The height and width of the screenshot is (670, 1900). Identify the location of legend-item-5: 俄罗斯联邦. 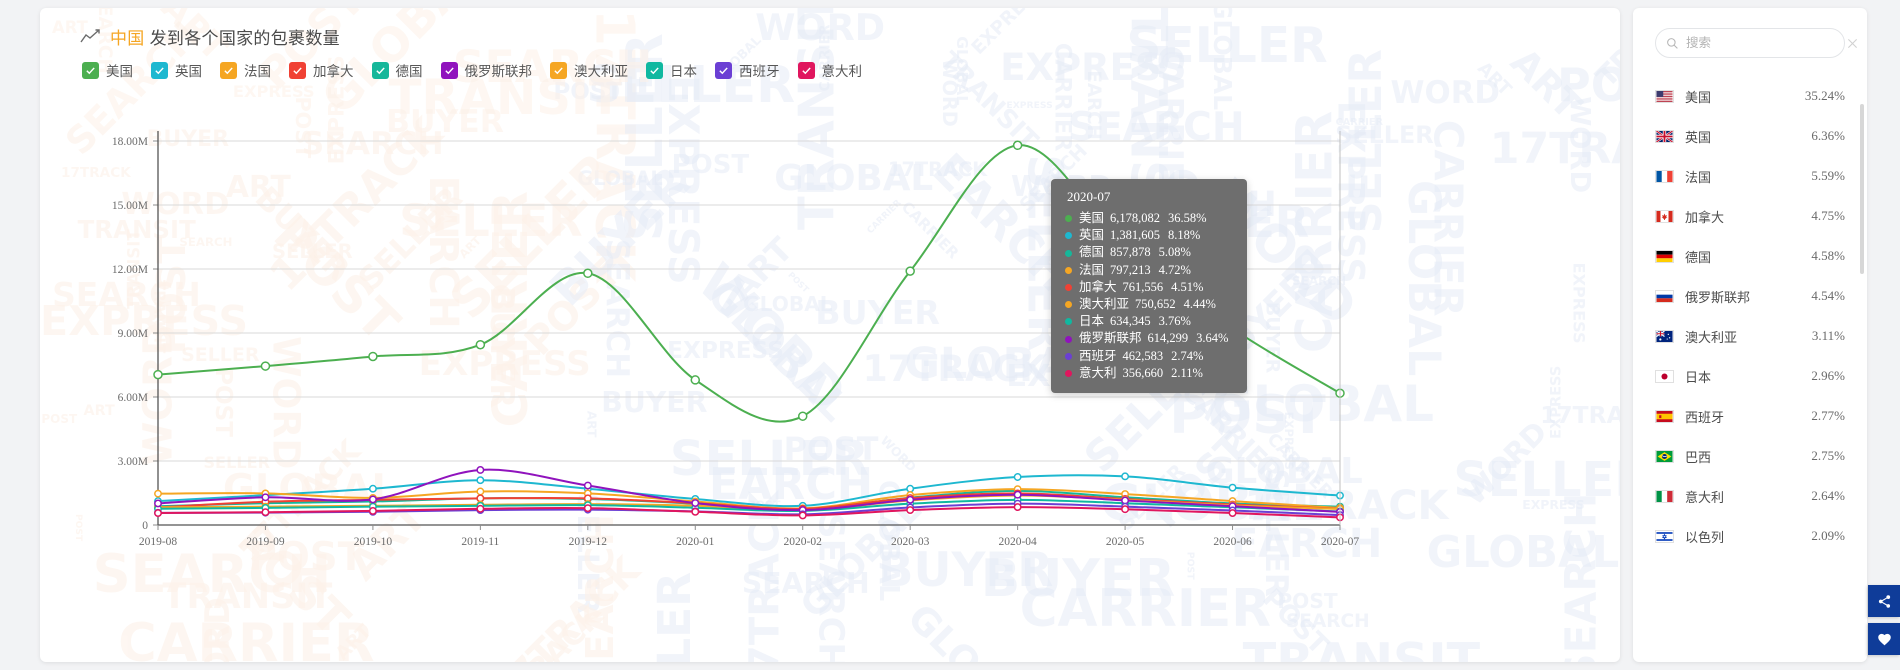
(486, 70).